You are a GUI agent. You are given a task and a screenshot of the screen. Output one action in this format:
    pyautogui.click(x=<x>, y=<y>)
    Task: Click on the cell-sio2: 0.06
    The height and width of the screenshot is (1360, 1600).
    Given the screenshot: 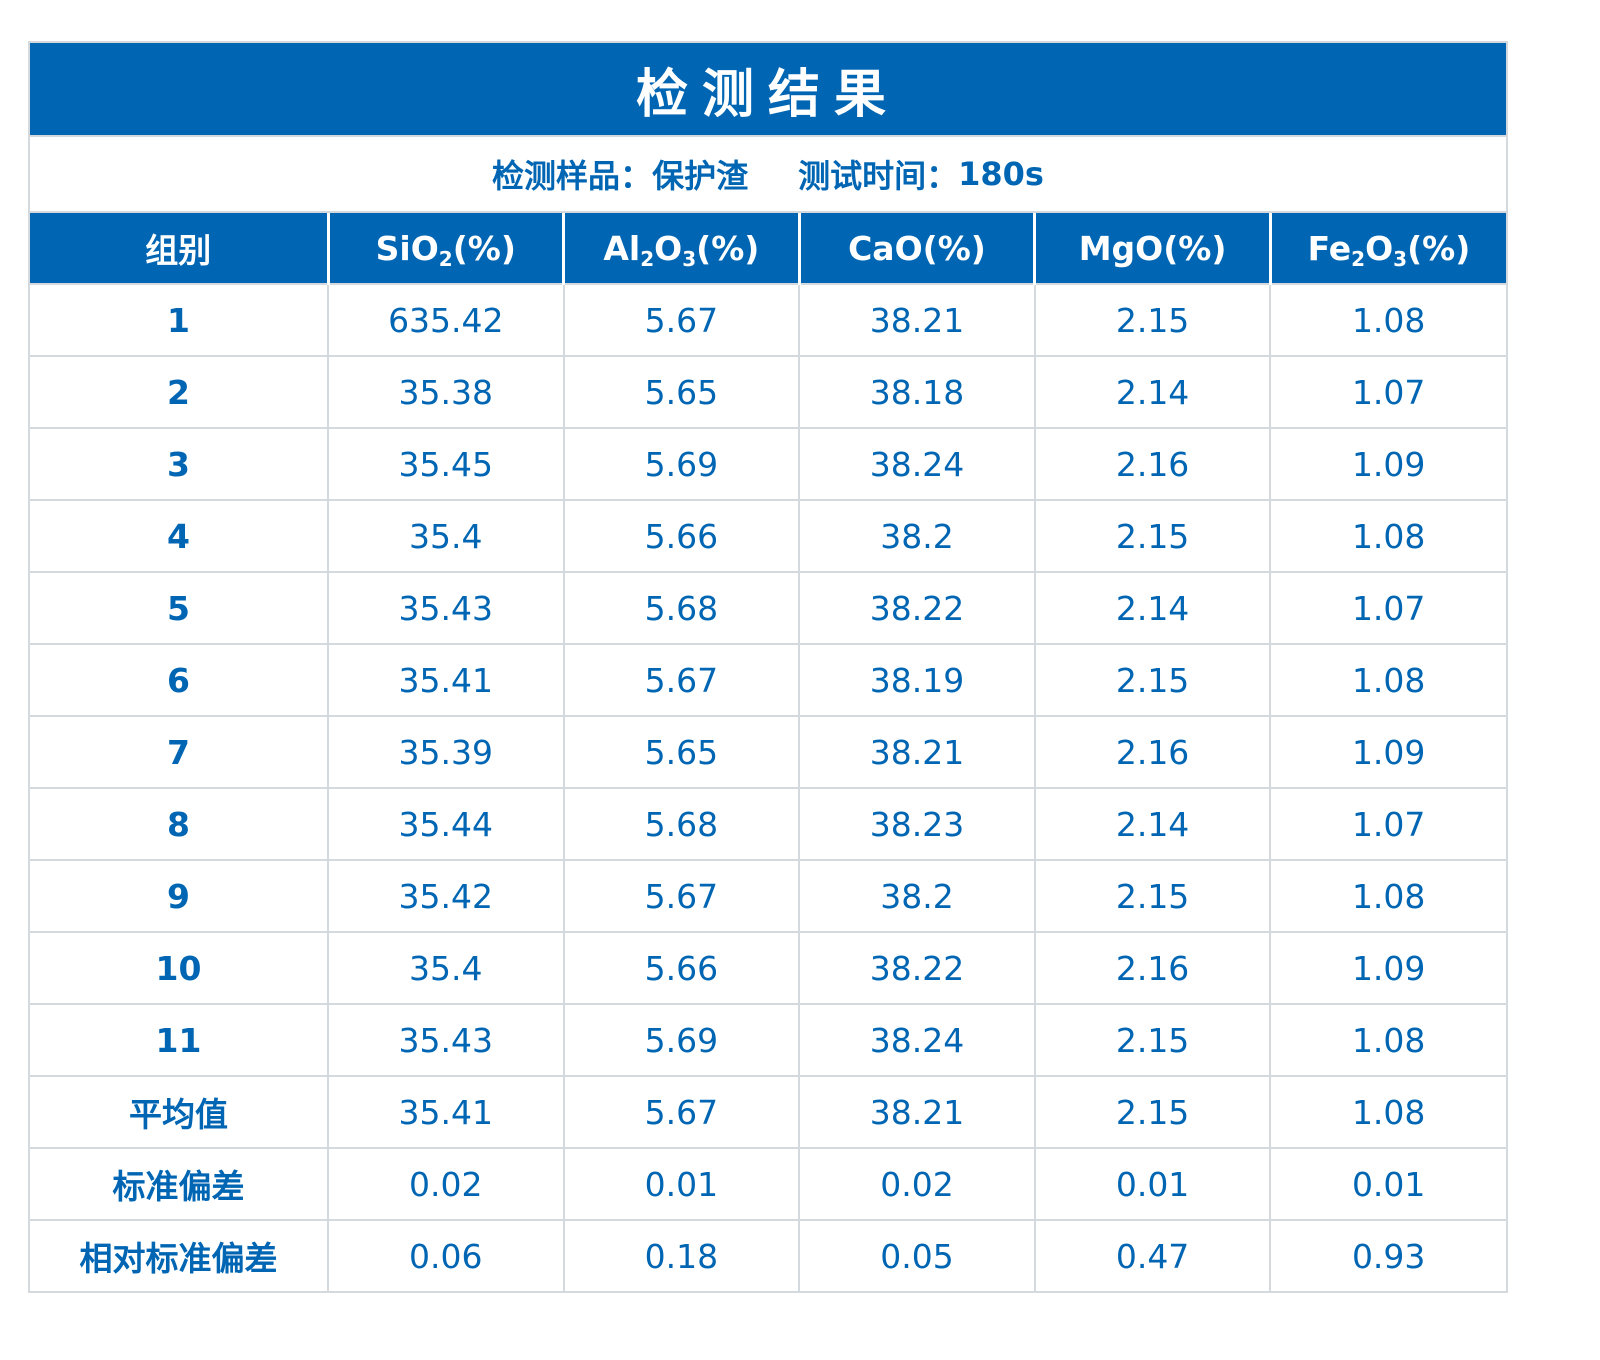 What is the action you would take?
    pyautogui.click(x=446, y=1255)
    